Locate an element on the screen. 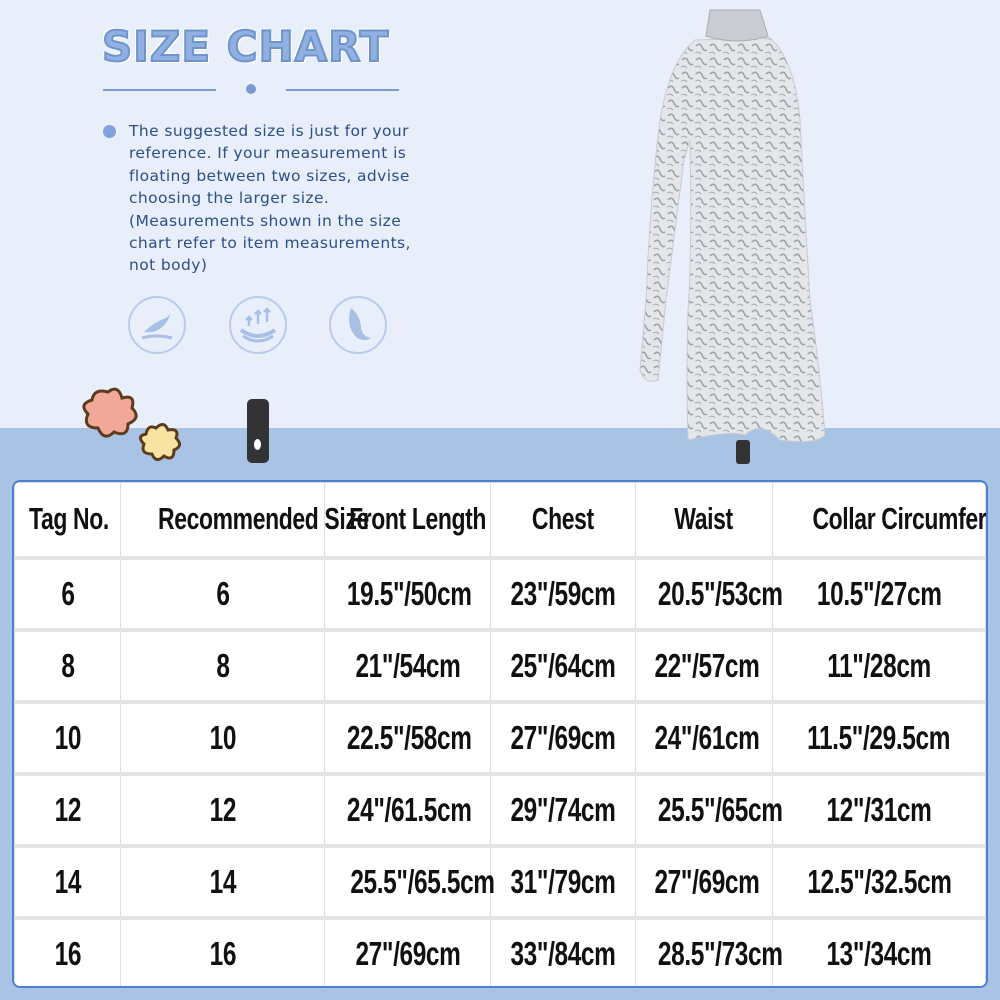 The width and height of the screenshot is (1000, 1000). cell-text: 33"/84cm is located at coordinates (563, 954).